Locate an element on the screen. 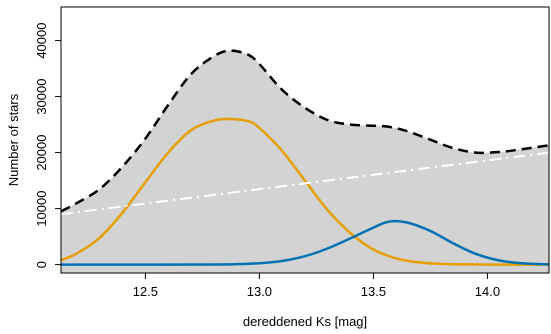 The image size is (551, 334). y-axis-title: Number of stars is located at coordinates (13, 139).